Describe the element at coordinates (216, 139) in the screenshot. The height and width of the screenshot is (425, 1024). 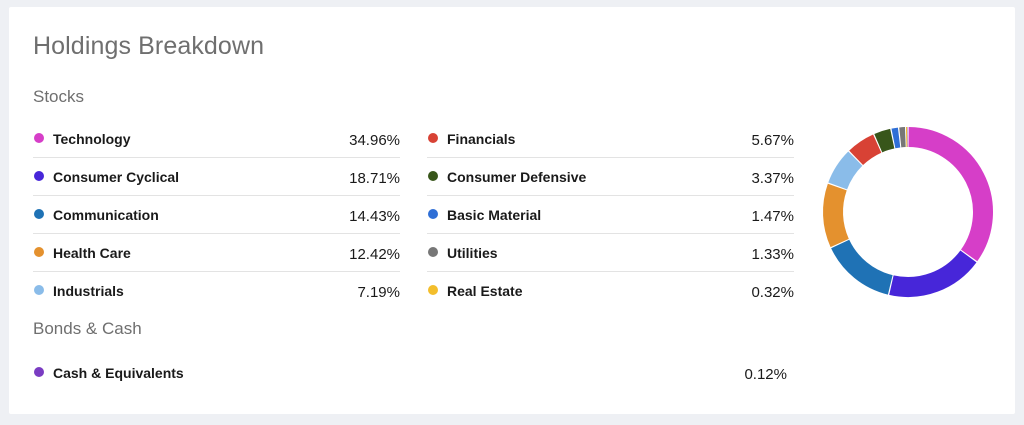
I see `list-item: Technology 34.96%` at that location.